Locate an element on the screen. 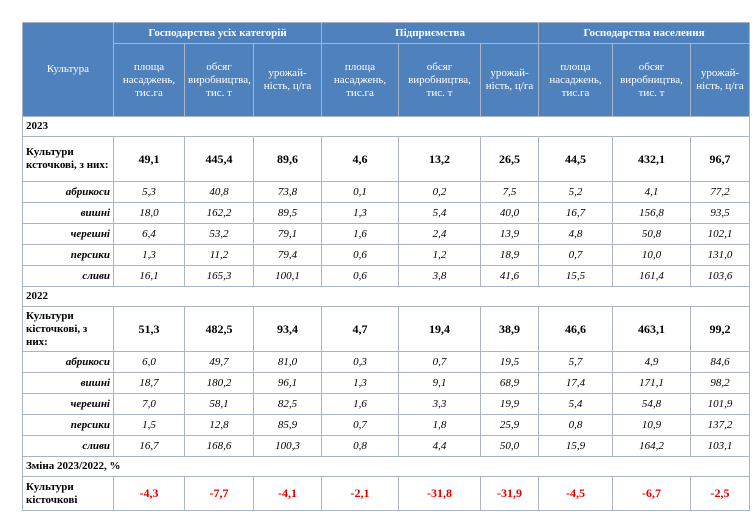  cell: 6,4 is located at coordinates (149, 234).